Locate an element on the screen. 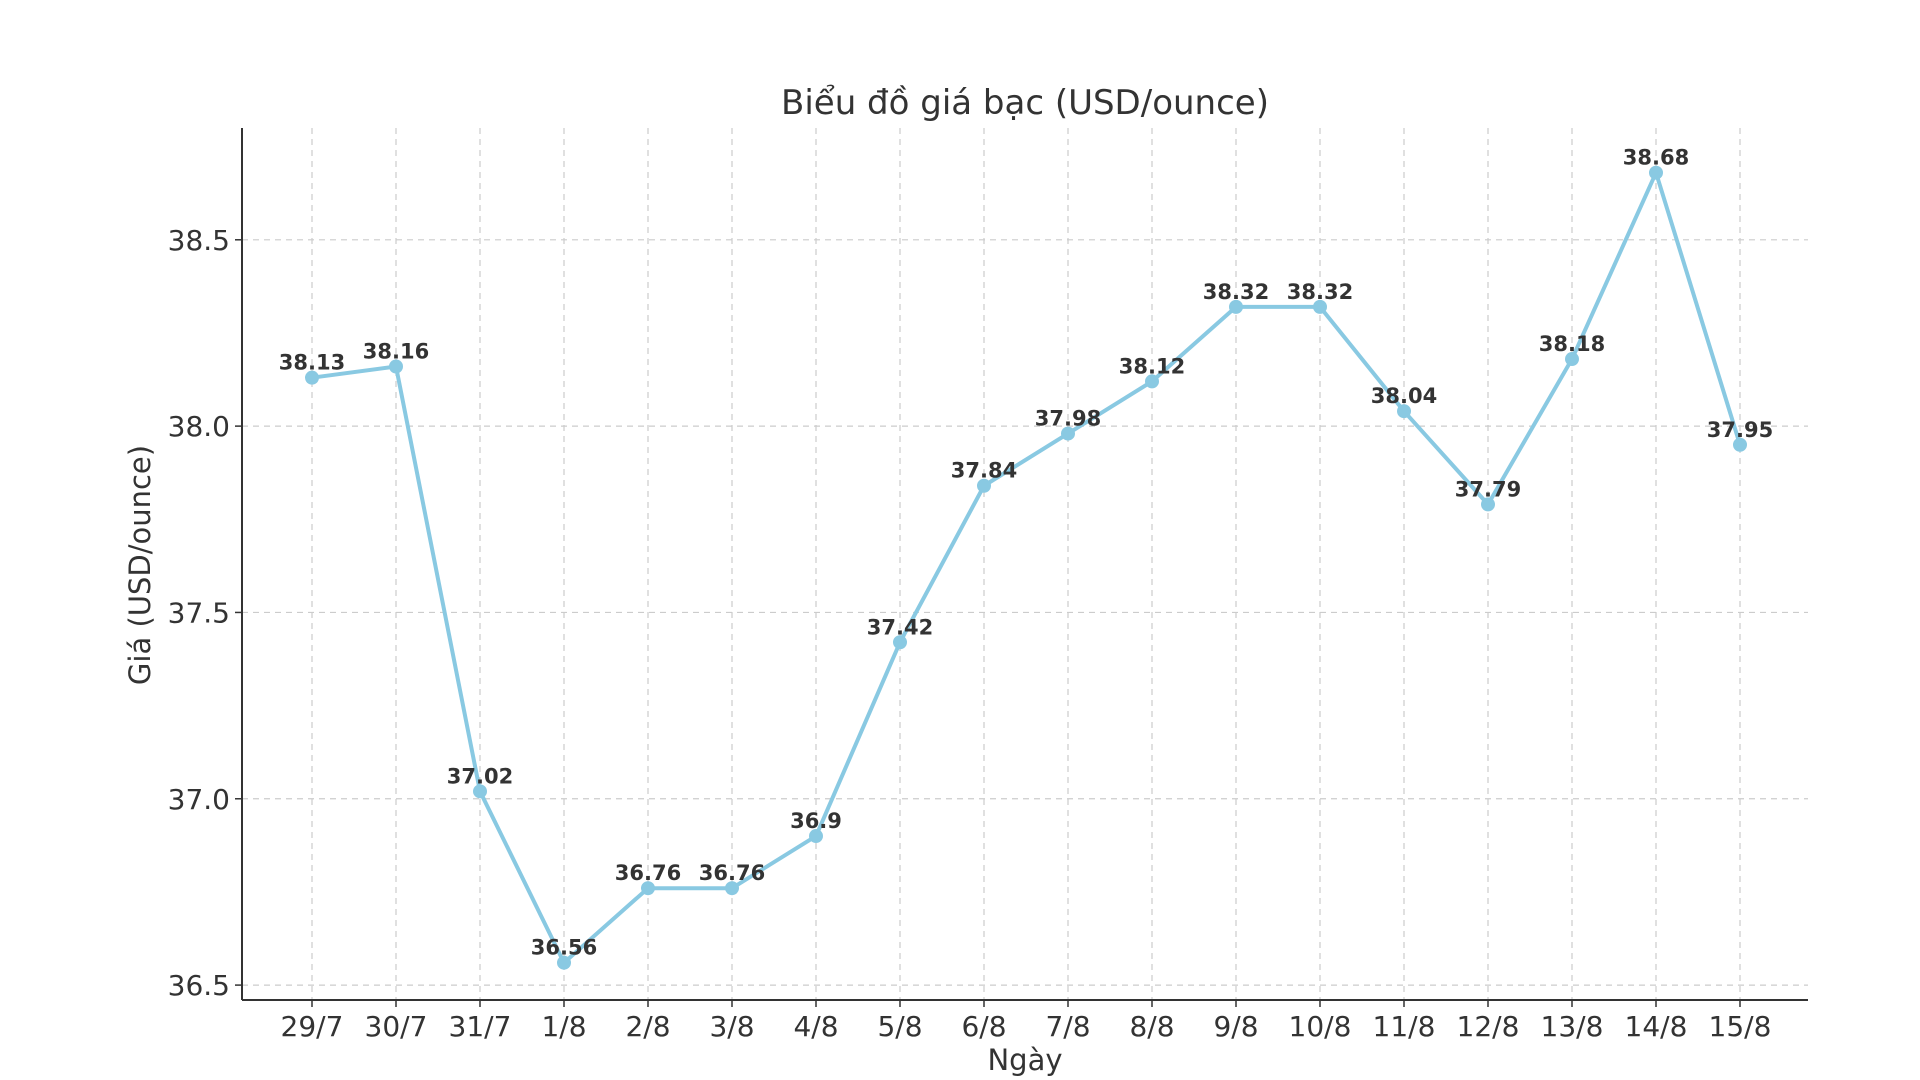 The width and height of the screenshot is (1920, 1080). y-tick-label: 37.5 is located at coordinates (199, 612).